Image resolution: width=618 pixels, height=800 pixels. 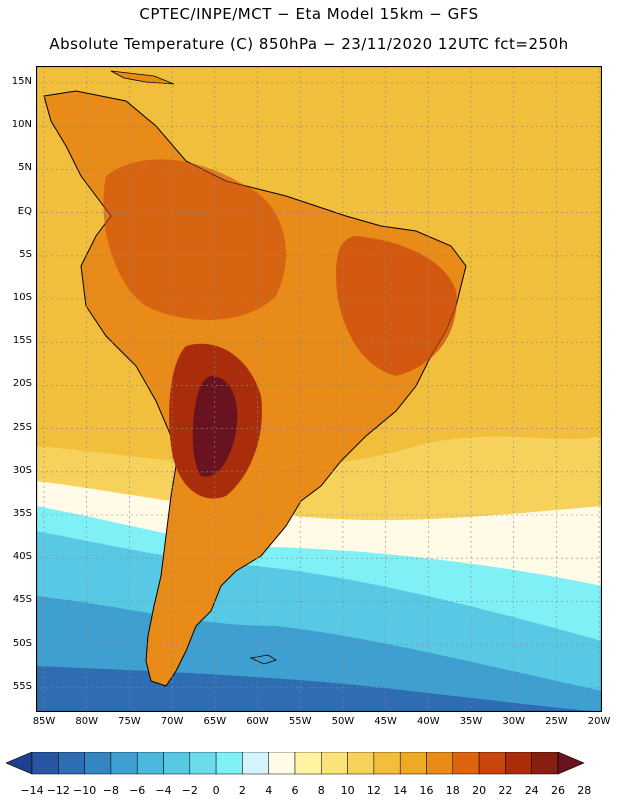 I want to click on colorbar-tick-label: −10, so click(x=84, y=790).